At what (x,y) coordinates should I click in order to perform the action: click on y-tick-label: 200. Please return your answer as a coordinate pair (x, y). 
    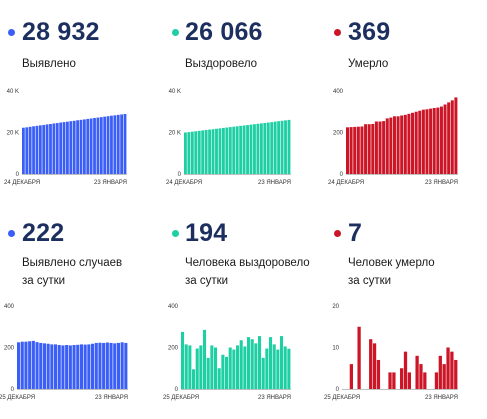
    Looking at the image, I should click on (173, 349).